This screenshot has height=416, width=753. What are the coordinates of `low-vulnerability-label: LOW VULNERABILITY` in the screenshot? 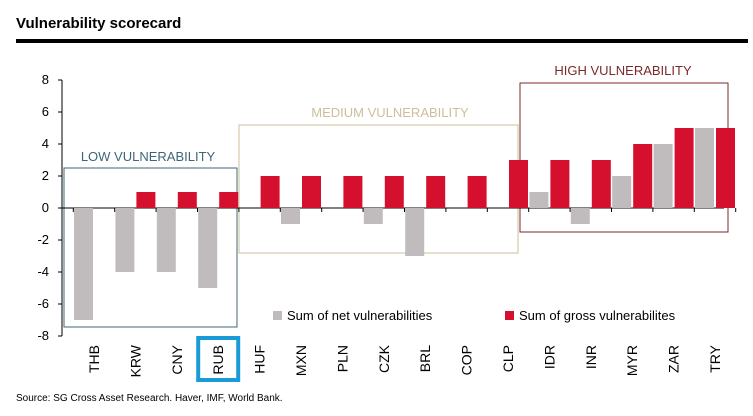 It's located at (148, 156).